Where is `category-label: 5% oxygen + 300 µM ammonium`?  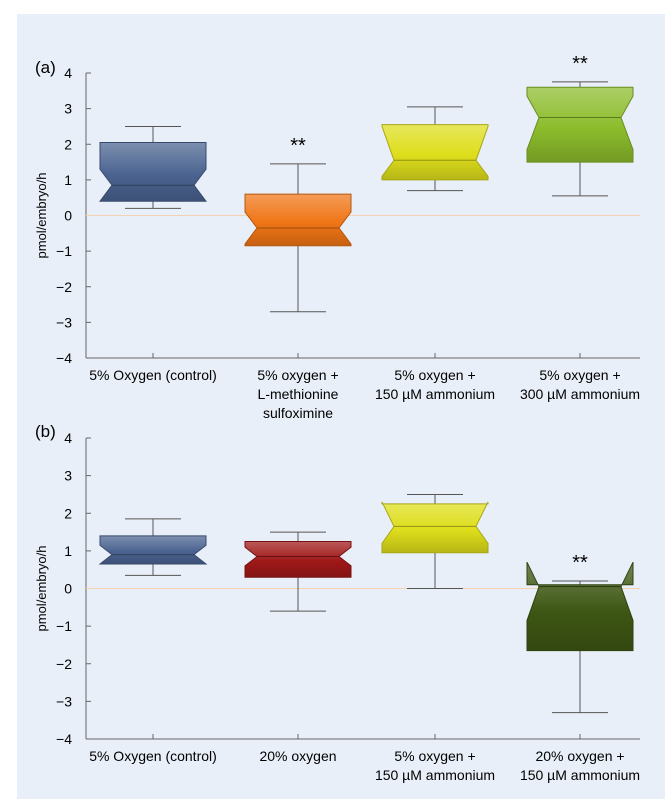
category-label: 5% oxygen + 300 µM ammonium is located at coordinates (580, 384).